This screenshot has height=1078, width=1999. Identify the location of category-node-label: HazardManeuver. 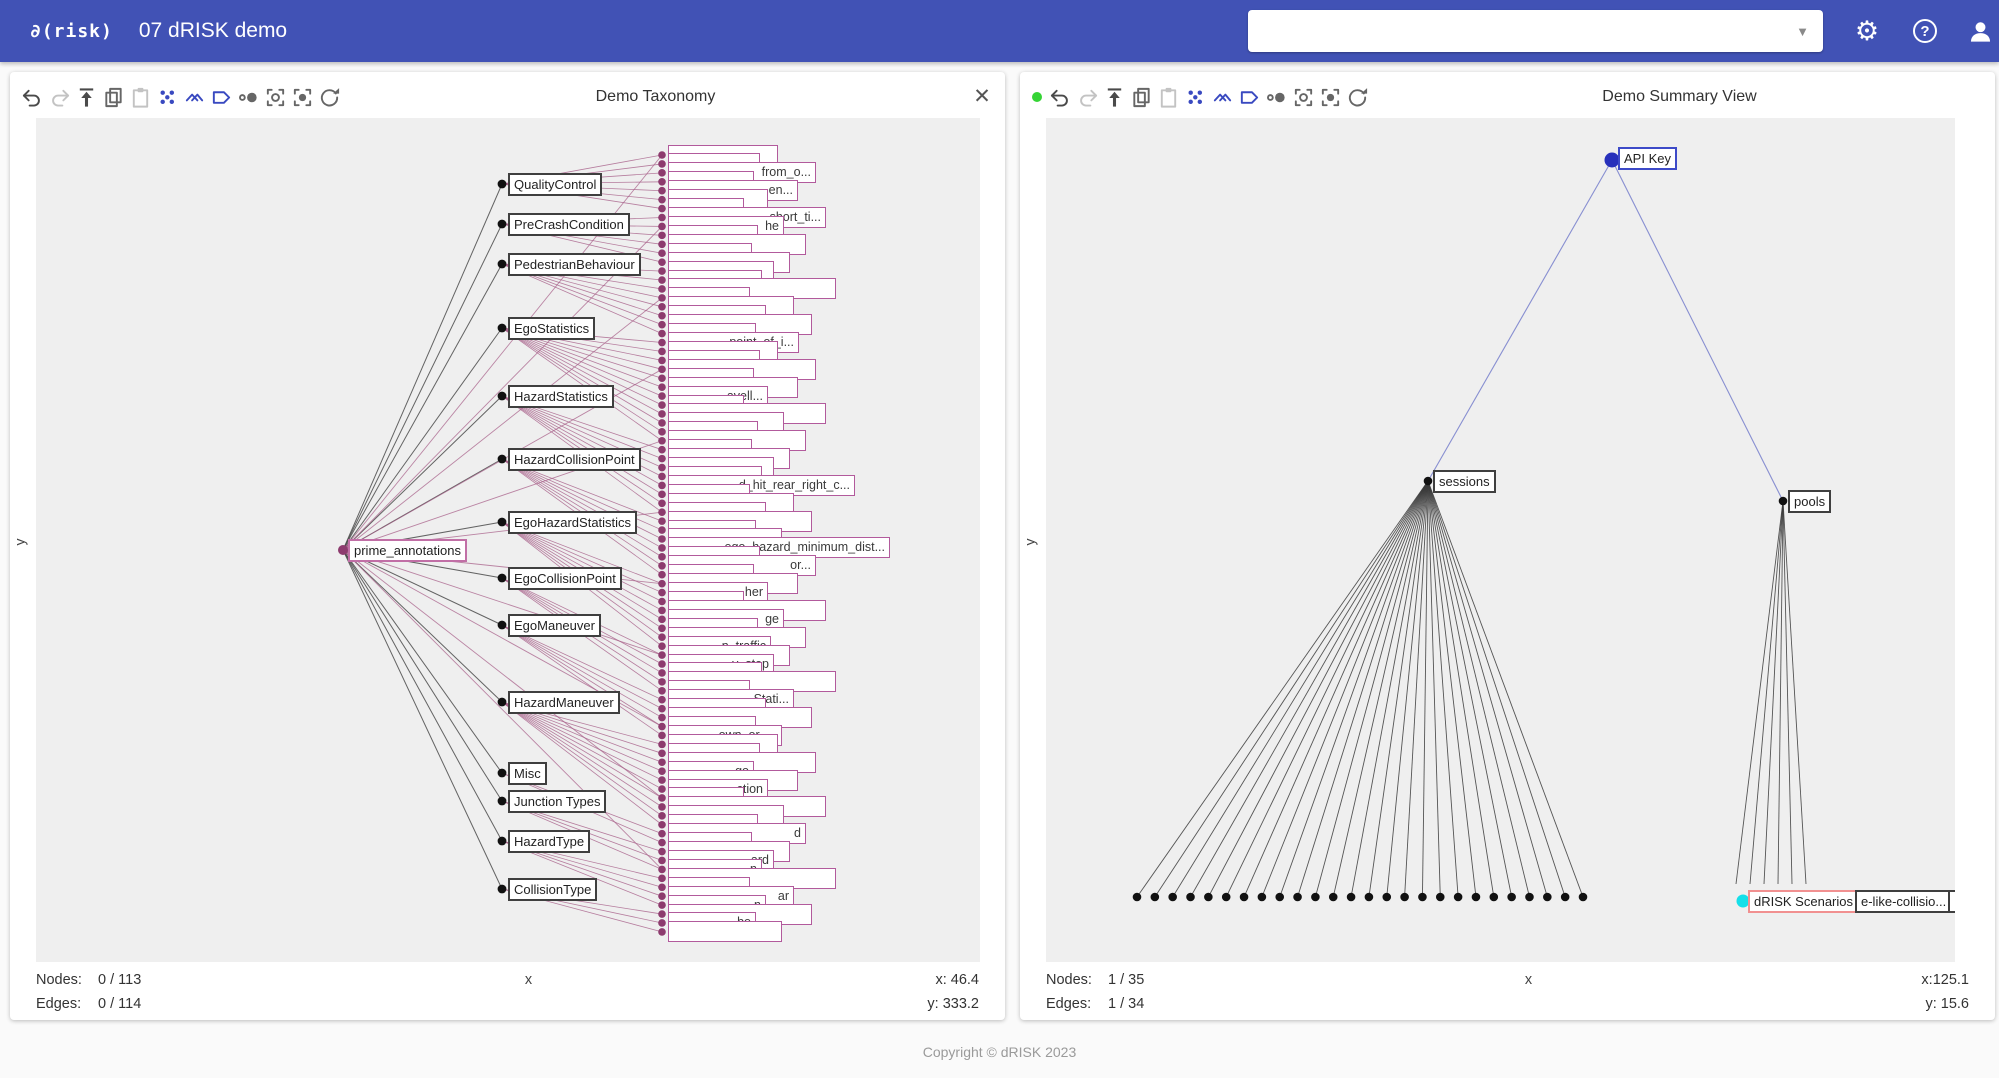
(564, 702).